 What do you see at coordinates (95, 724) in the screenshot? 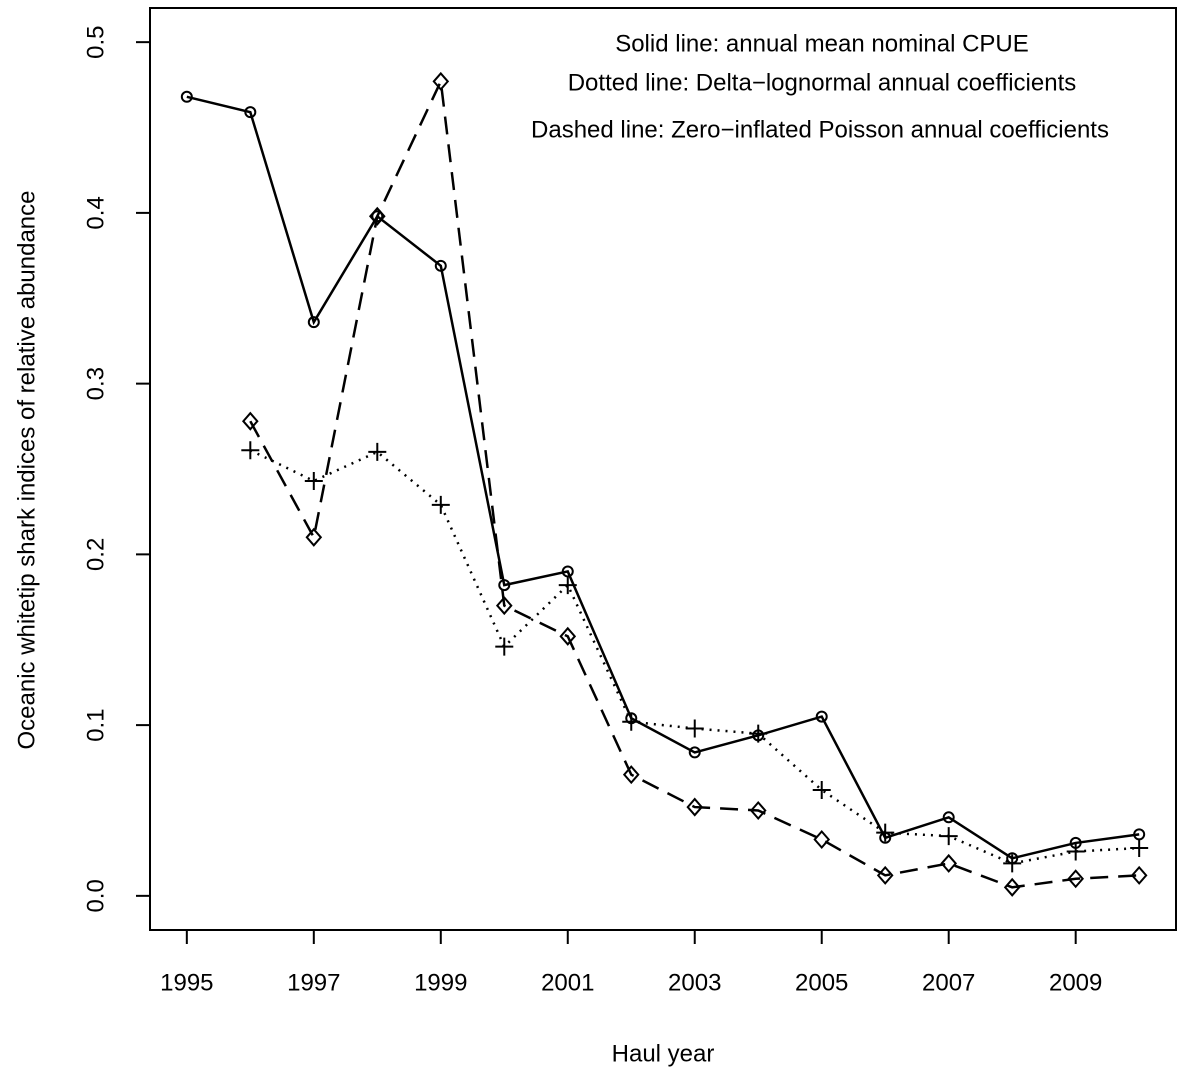
I see `y-tick-label: 0.1` at bounding box center [95, 724].